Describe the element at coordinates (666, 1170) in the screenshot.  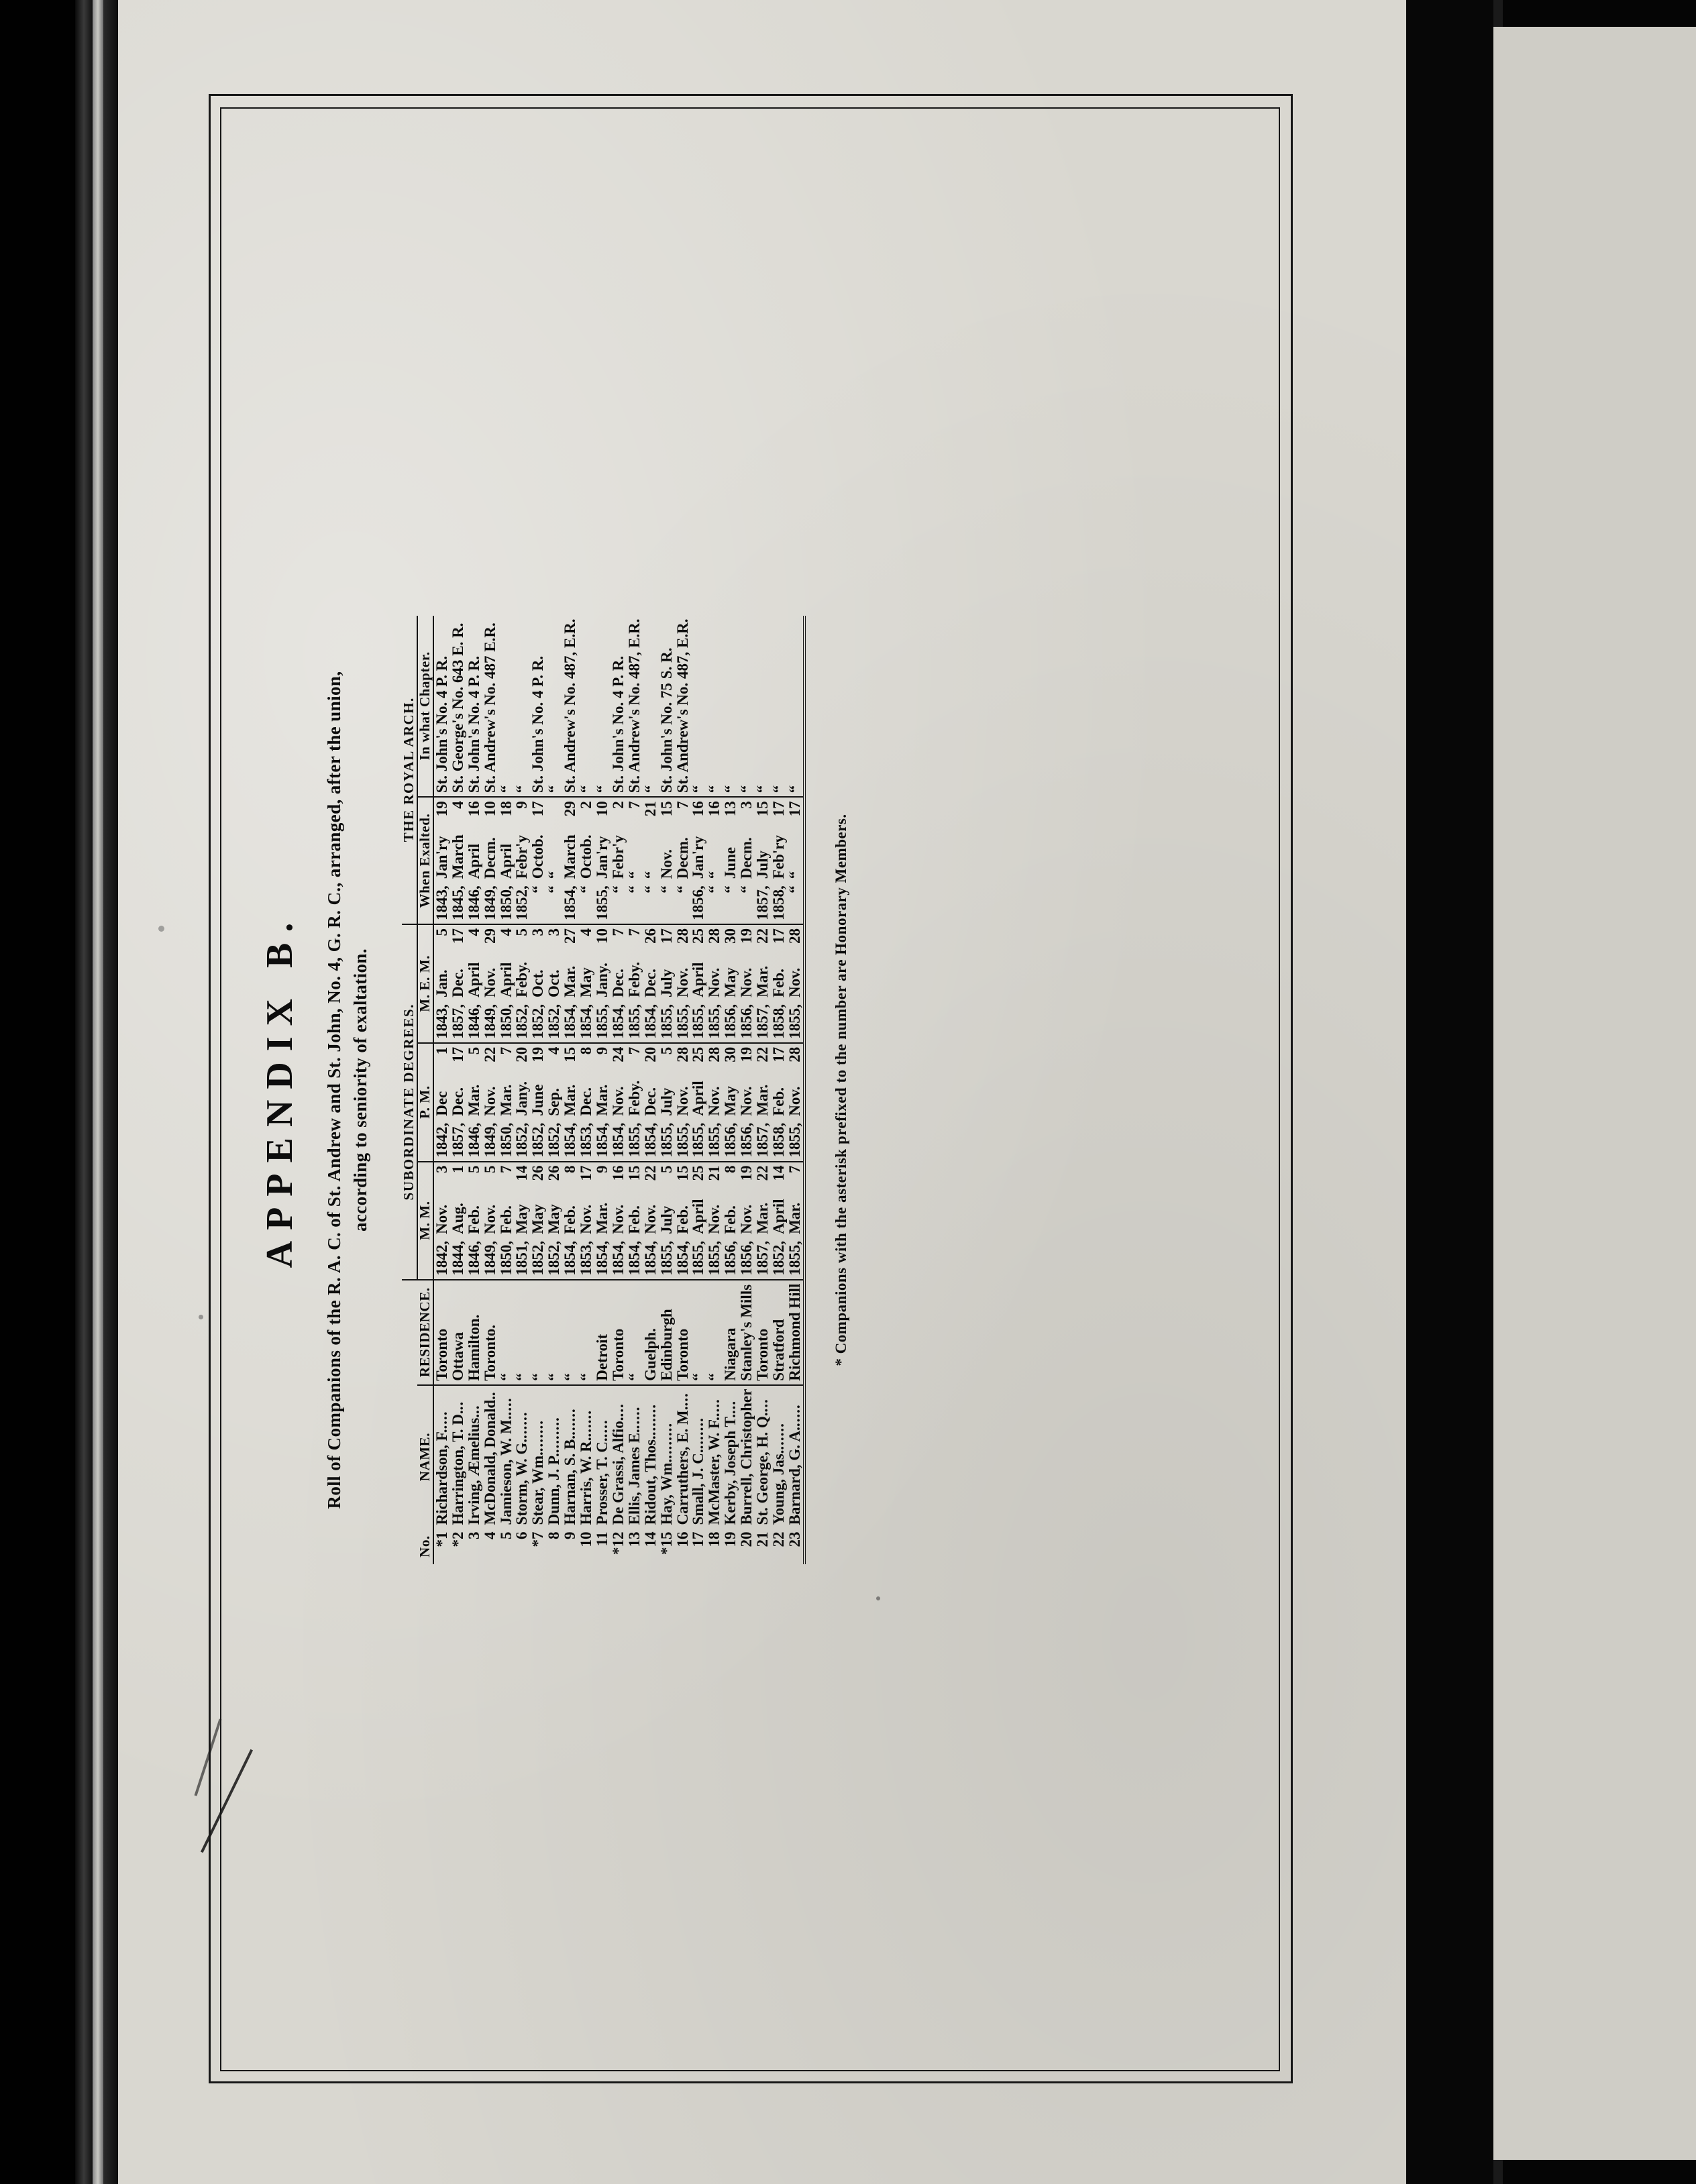
I see `cell-mm-day: 5` at that location.